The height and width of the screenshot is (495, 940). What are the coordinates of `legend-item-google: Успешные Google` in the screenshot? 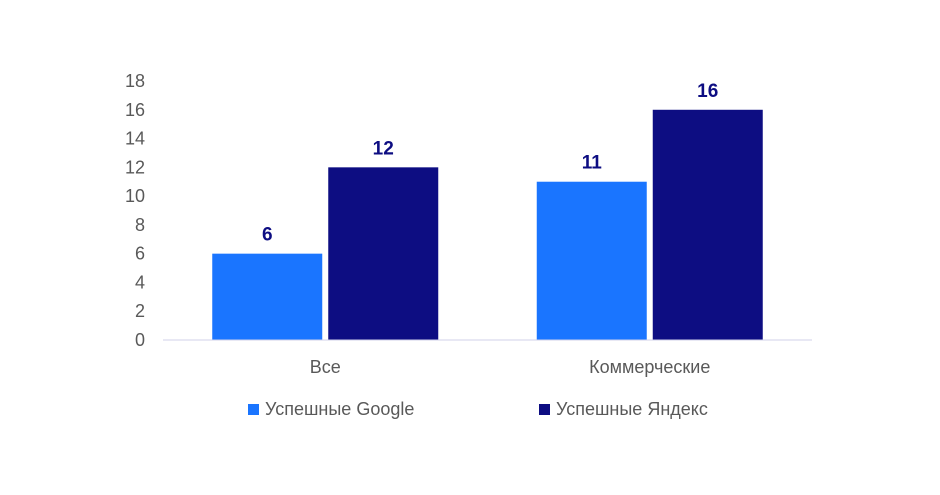 It's located at (331, 409).